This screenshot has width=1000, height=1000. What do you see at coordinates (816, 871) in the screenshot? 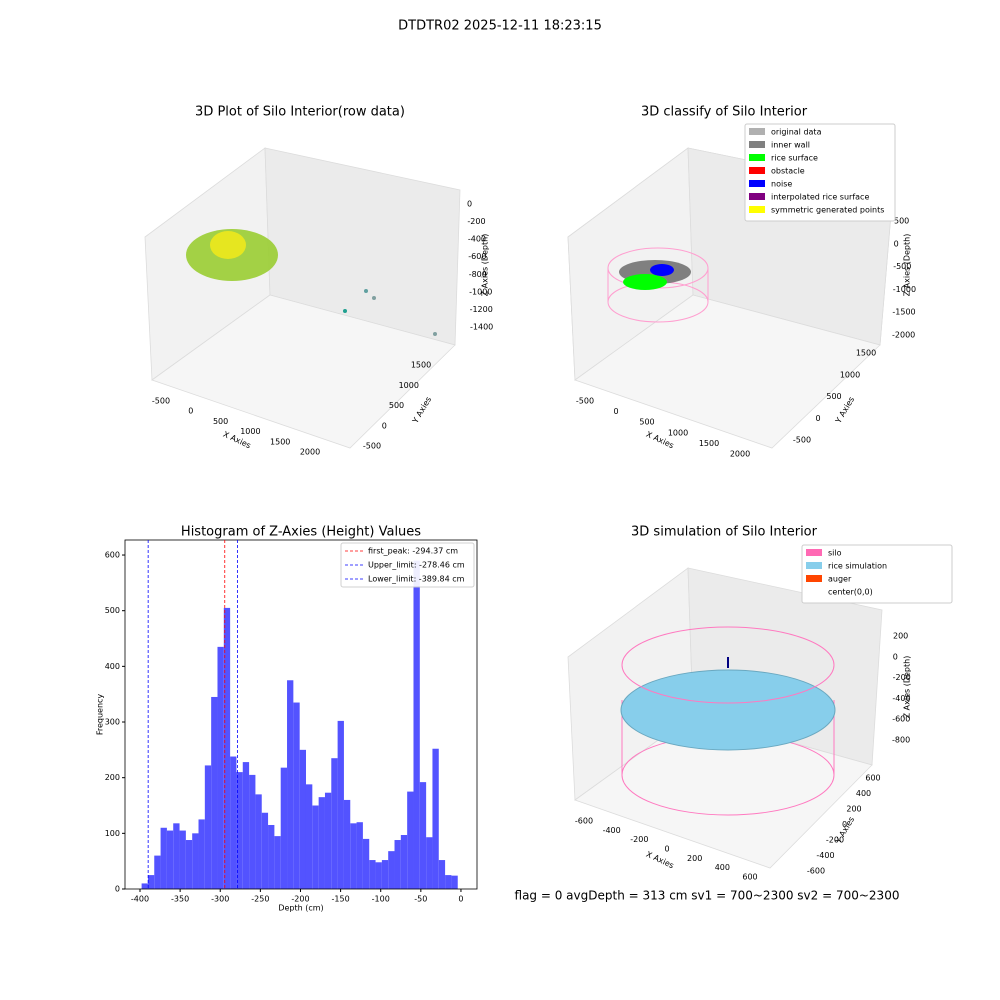
I see `y-tick-label: -600` at bounding box center [816, 871].